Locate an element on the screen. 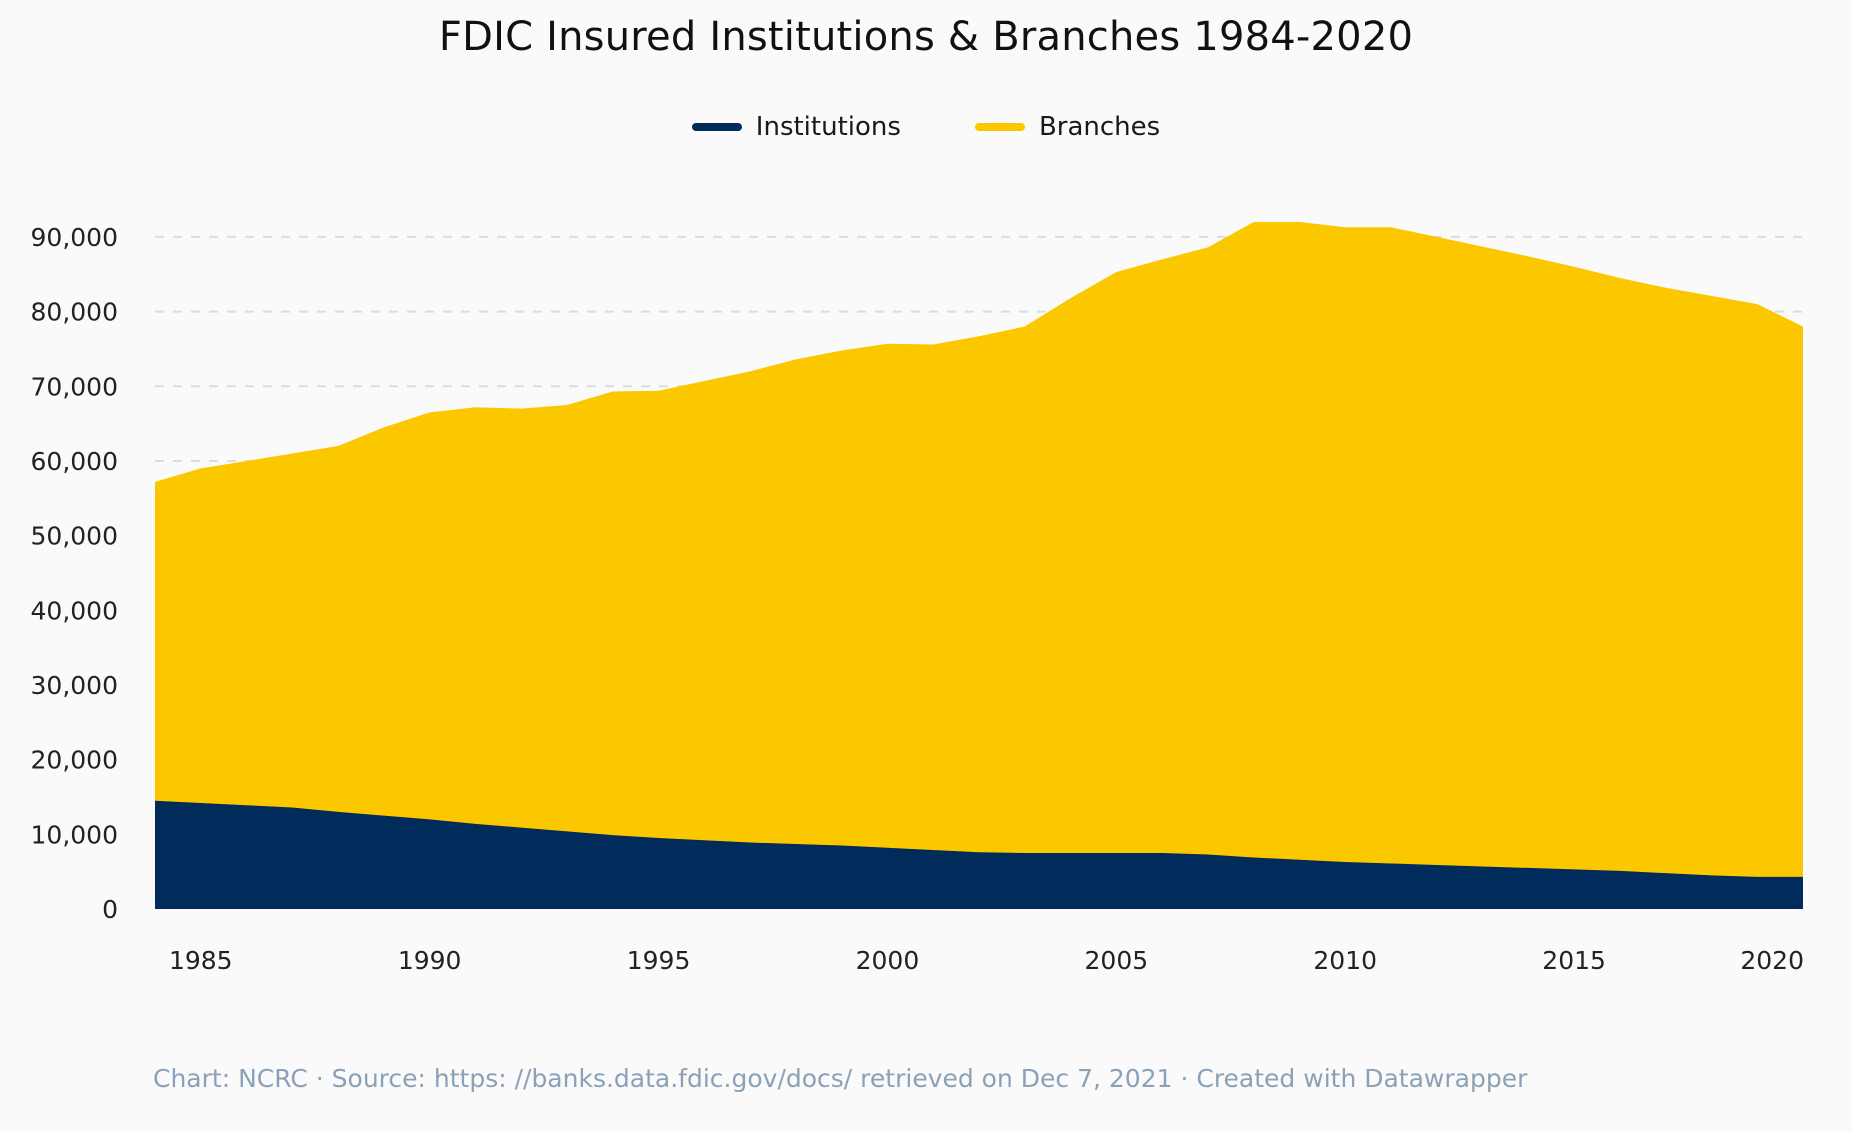  legend: Institutions Branches is located at coordinates (926, 127).